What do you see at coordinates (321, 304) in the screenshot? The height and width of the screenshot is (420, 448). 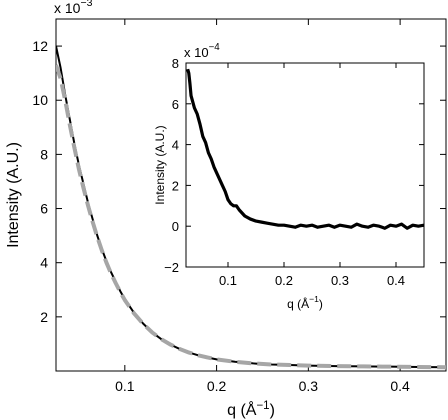 I see `inset-xaxis-title-close: )` at bounding box center [321, 304].